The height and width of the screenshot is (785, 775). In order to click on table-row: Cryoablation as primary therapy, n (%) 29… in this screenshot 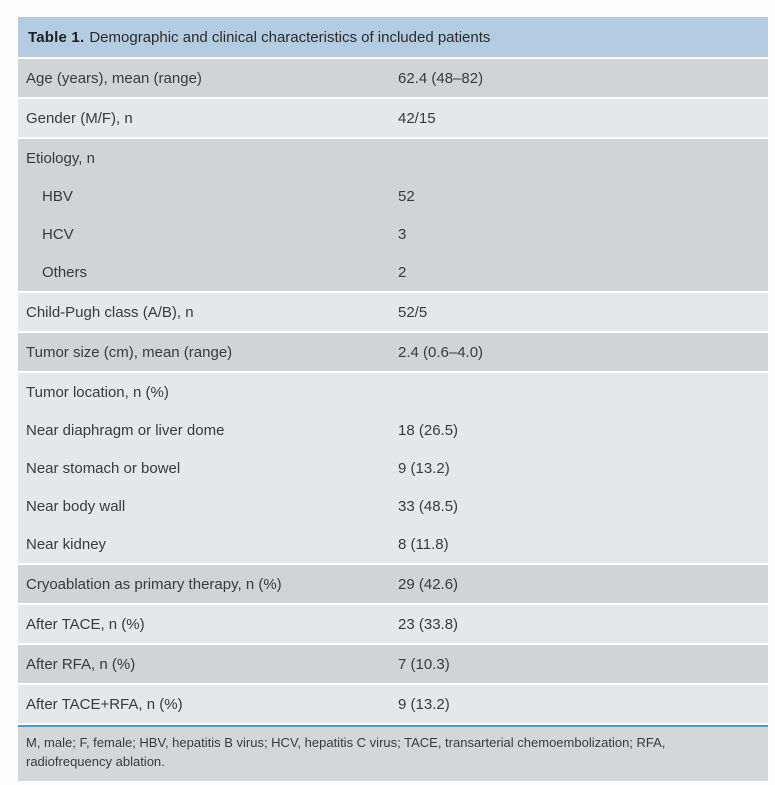, I will do `click(393, 584)`.